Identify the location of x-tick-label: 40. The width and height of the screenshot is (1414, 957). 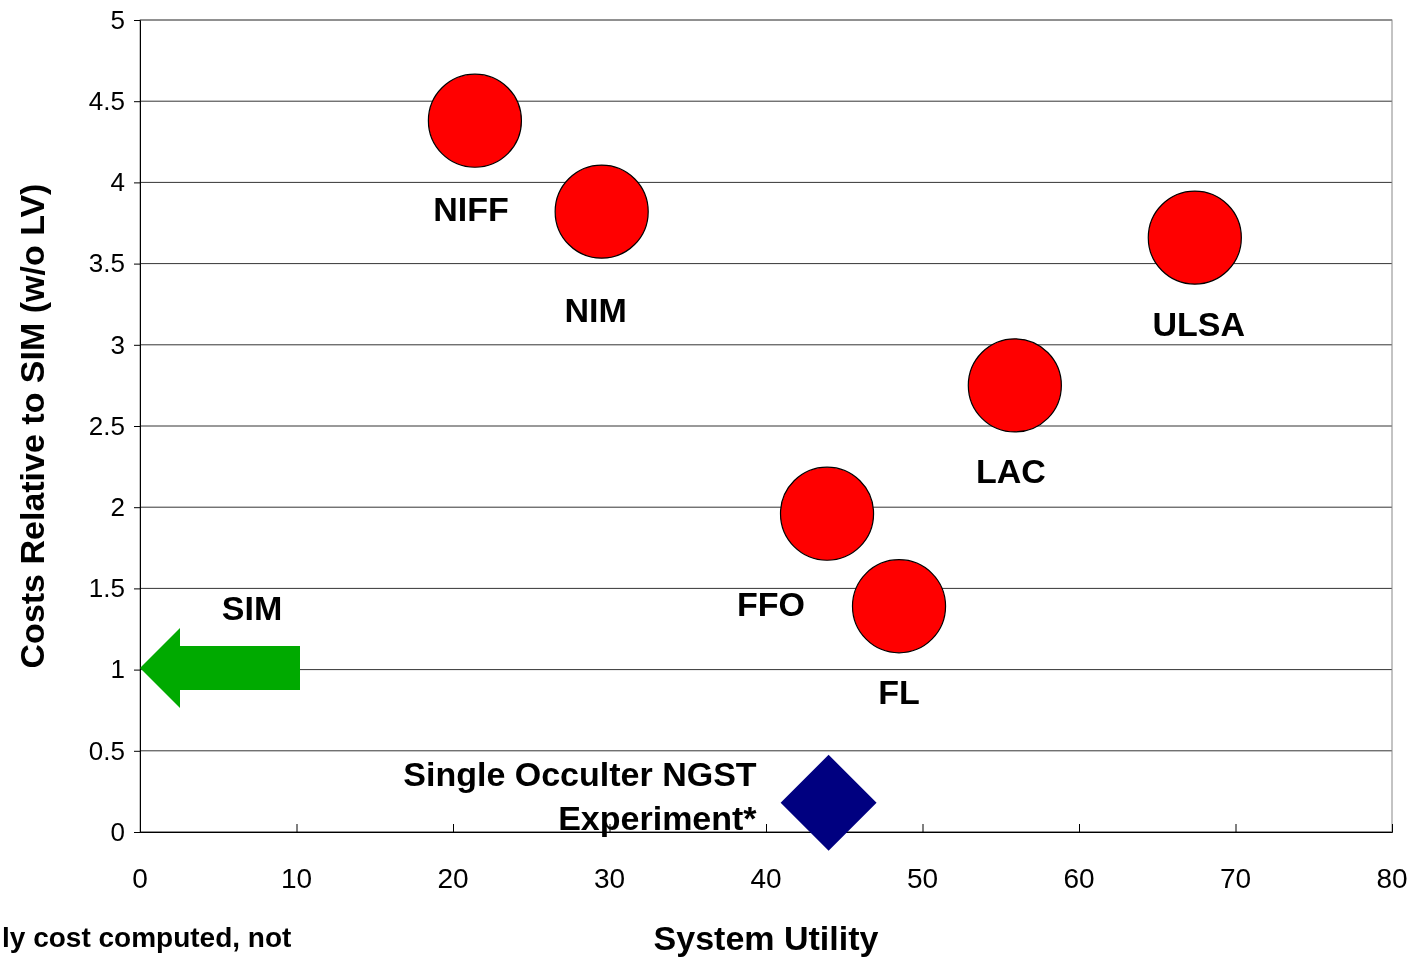
(766, 878).